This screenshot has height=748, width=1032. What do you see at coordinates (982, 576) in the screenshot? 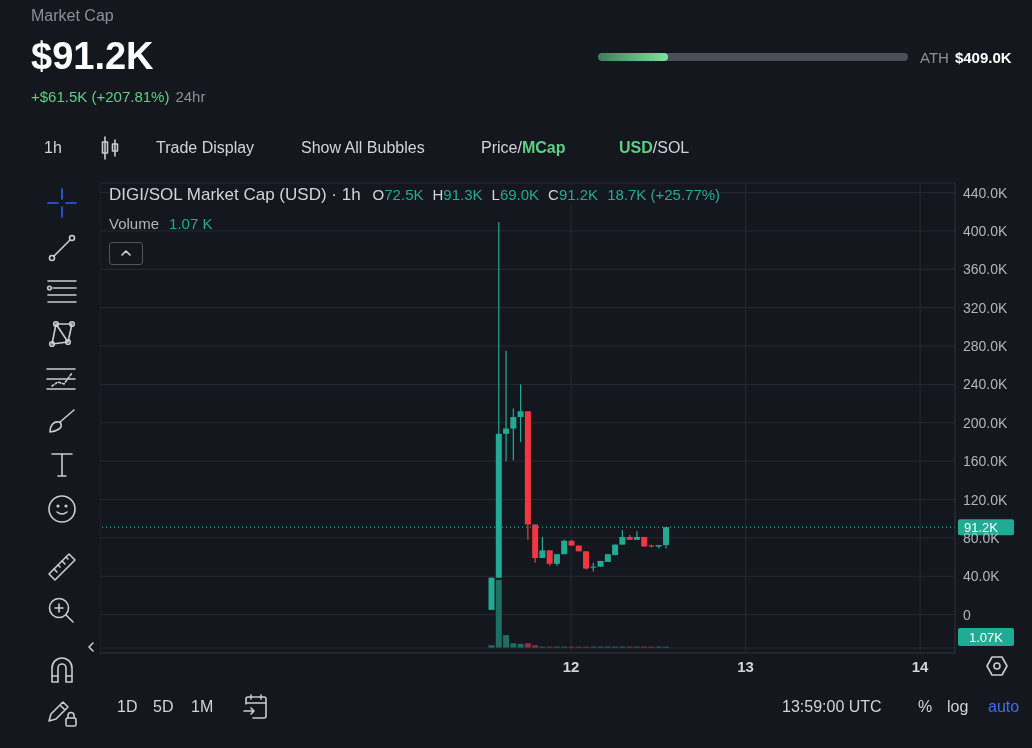
I see `y-tick-label: 40.0K` at bounding box center [982, 576].